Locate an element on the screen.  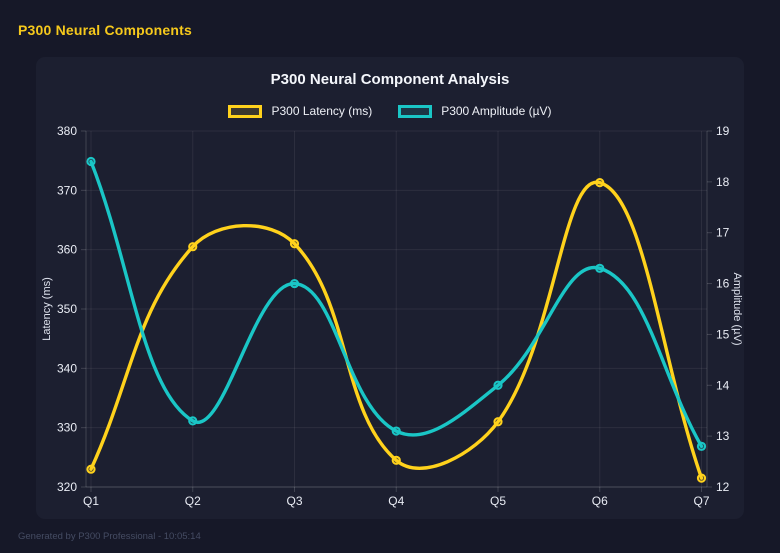
y-axis-title-left: Latency (ms) is located at coordinates (47, 309).